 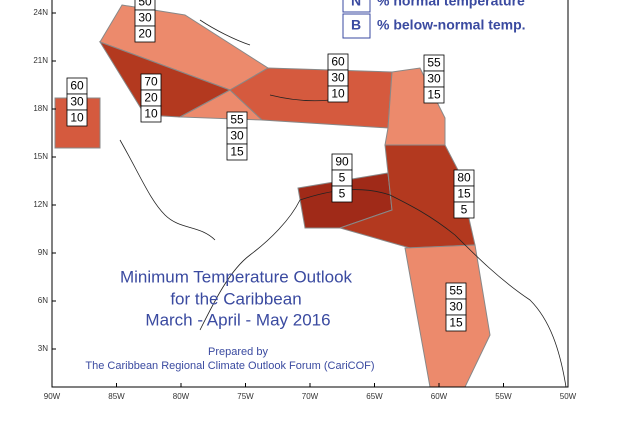 What do you see at coordinates (342, 162) in the screenshot?
I see `region-value: 90` at bounding box center [342, 162].